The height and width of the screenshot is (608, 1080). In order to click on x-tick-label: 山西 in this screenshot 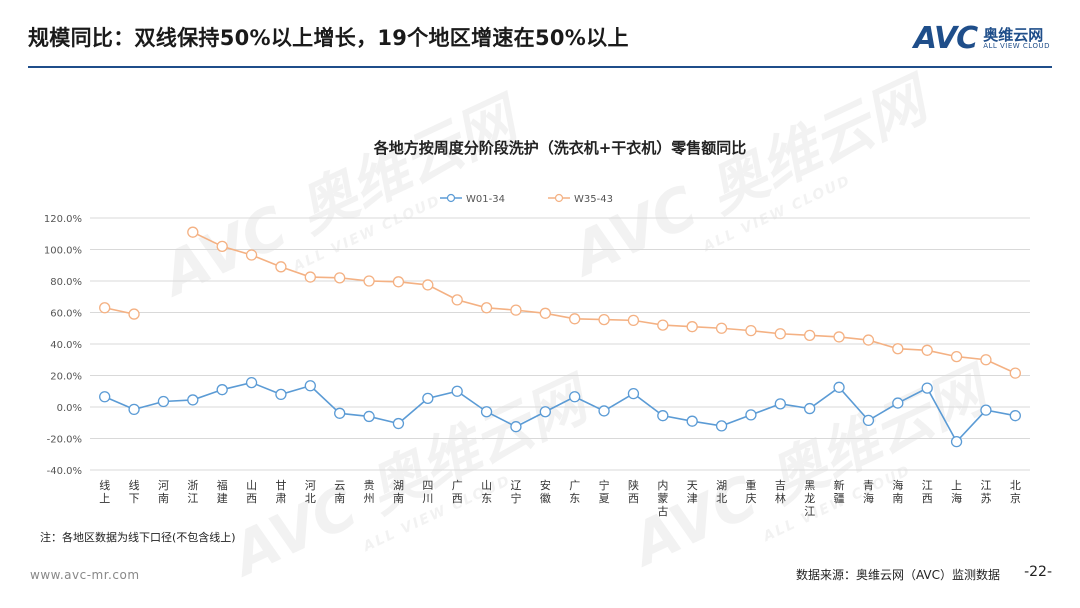, I will do `click(251, 492)`.